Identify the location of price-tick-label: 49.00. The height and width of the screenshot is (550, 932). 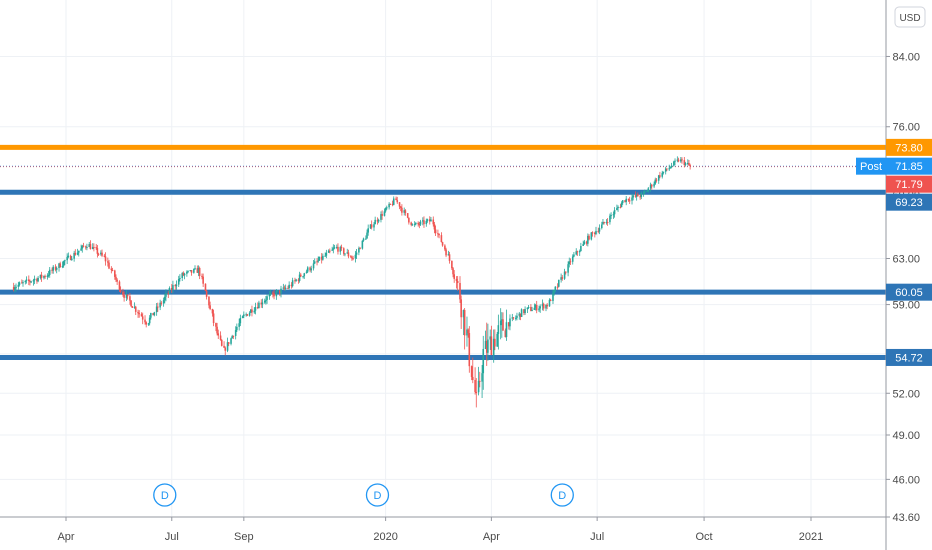
(906, 436).